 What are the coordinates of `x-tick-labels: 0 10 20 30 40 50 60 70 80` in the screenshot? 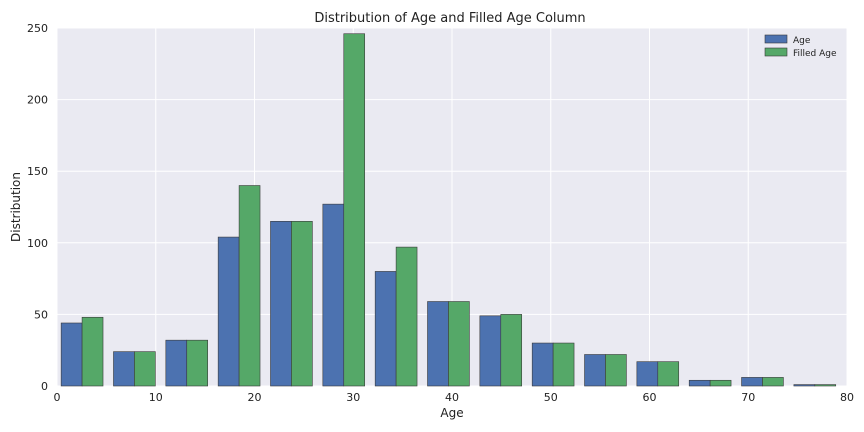 It's located at (454, 397).